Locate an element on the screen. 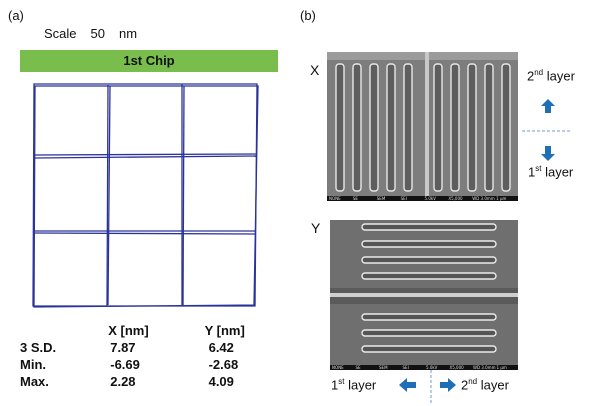  layer-1st-bottom: 1st layer is located at coordinates (353, 384).